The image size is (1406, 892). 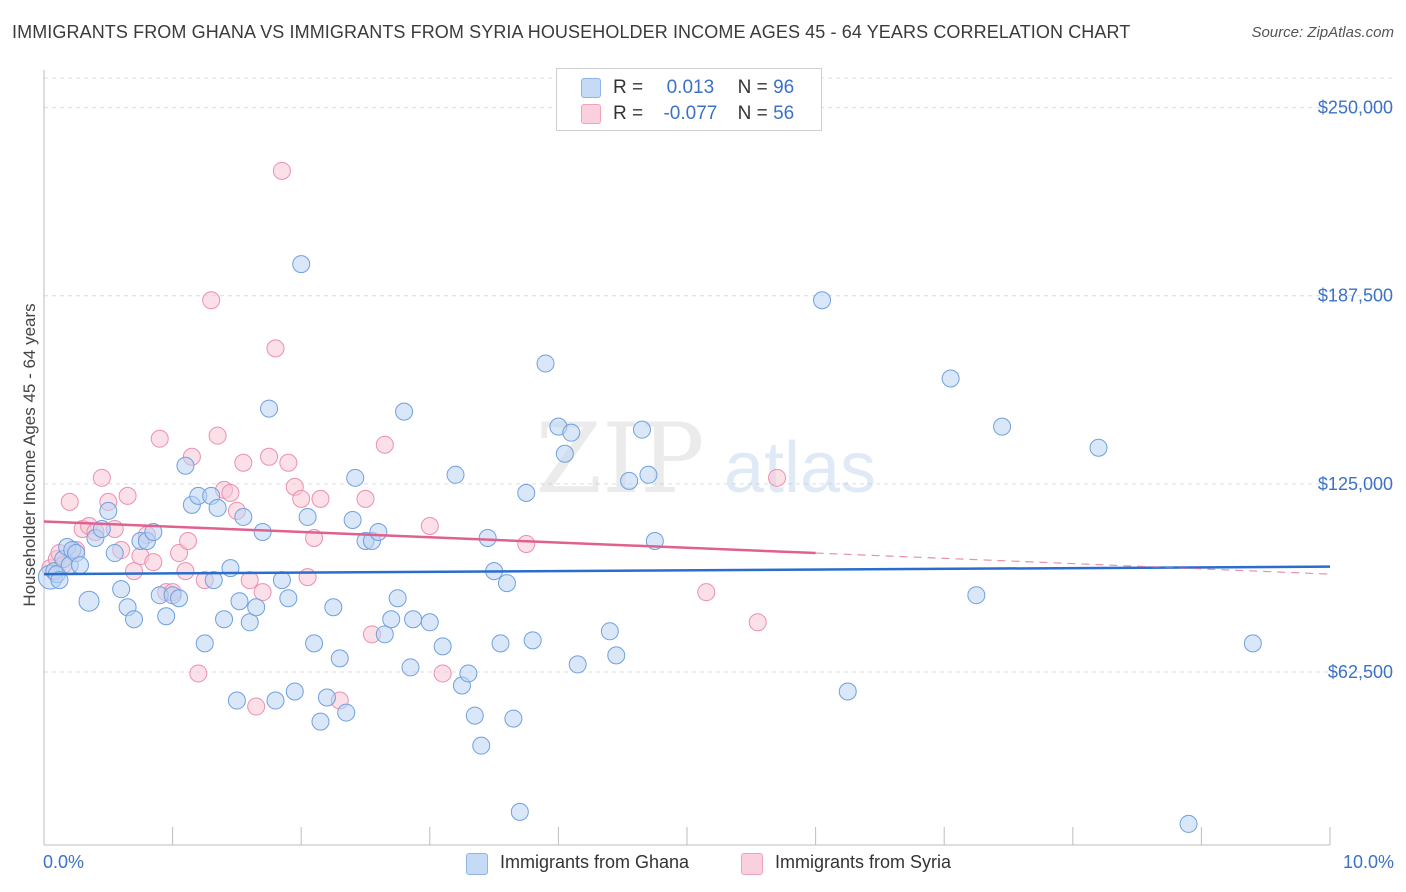 What do you see at coordinates (1322, 32) in the screenshot?
I see `source-credit: Source: ZipAtlas.com` at bounding box center [1322, 32].